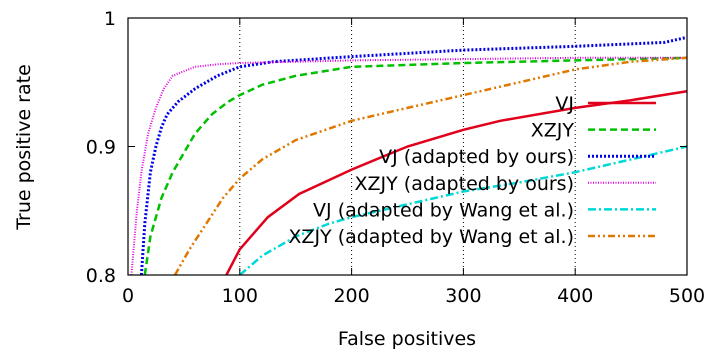  What do you see at coordinates (443, 210) in the screenshot?
I see `legend-label: VJ (adapted by Wang et al.)` at bounding box center [443, 210].